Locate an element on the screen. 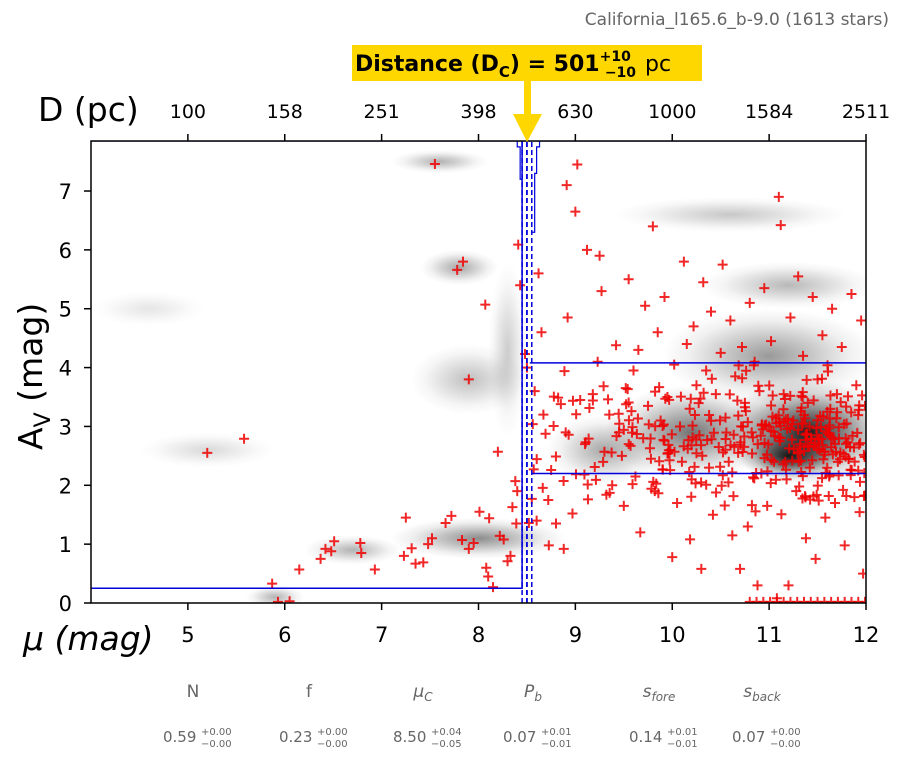  y-axis: 0 1 2 3 4 5 6 7 is located at coordinates (75, 398).